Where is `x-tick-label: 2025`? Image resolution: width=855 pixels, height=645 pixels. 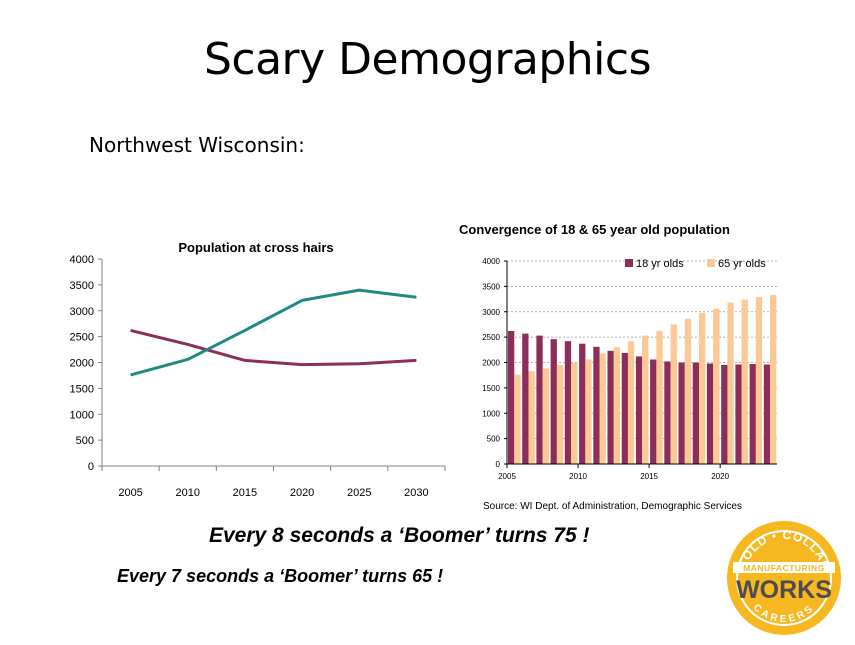
x-tick-label: 2025 is located at coordinates (359, 493).